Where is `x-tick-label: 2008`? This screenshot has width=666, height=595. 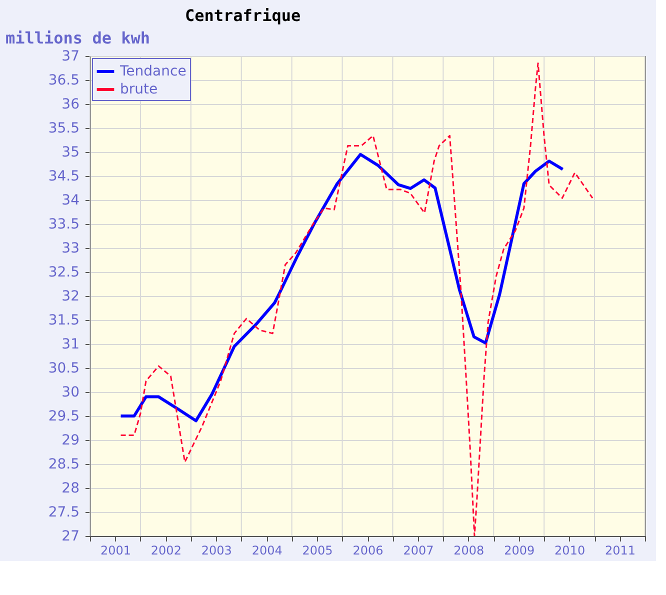
x-tick-label: 2008 is located at coordinates (469, 551).